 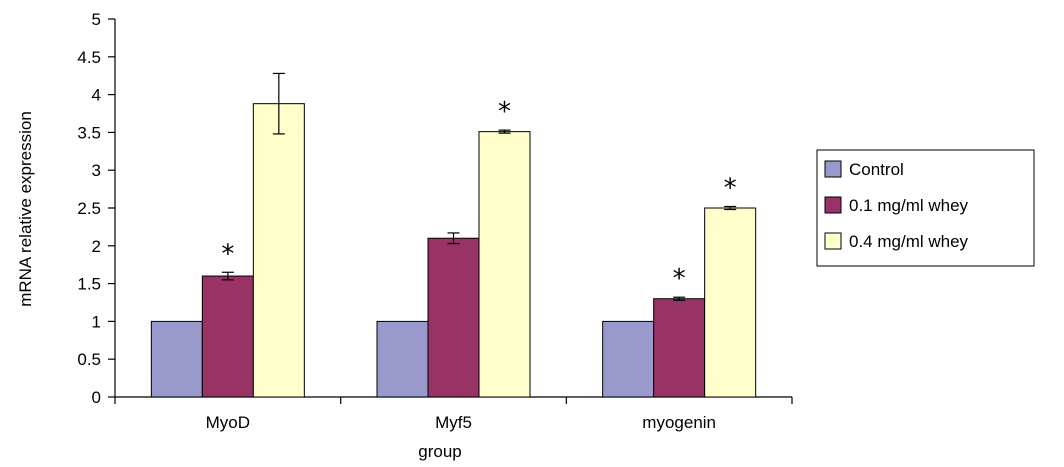 What do you see at coordinates (96, 19) in the screenshot?
I see `y-tick-label: 5` at bounding box center [96, 19].